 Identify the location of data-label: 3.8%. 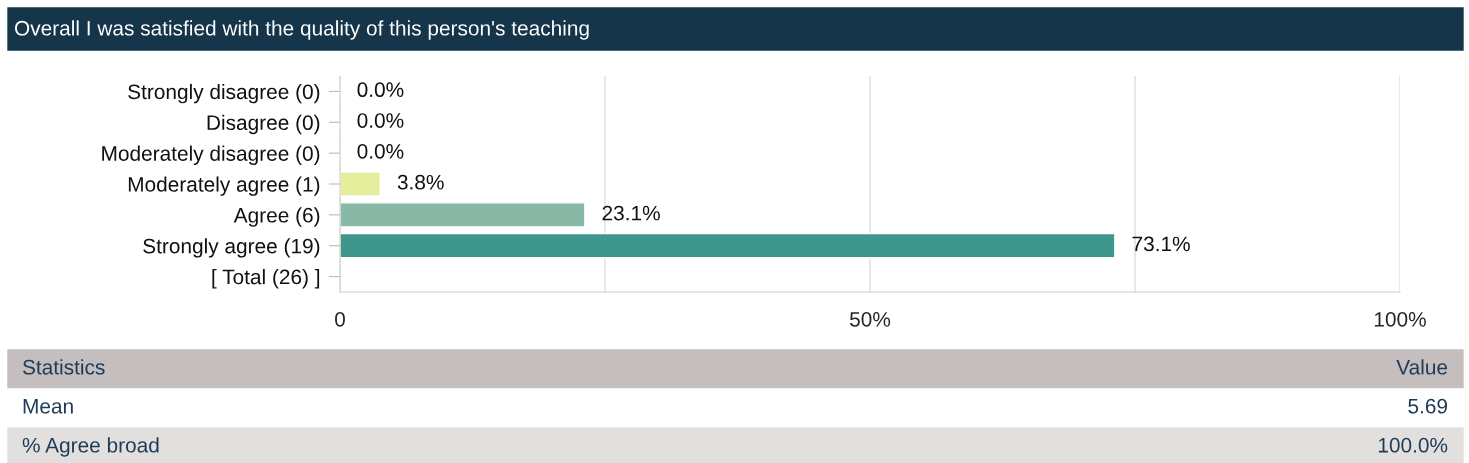
(420, 182).